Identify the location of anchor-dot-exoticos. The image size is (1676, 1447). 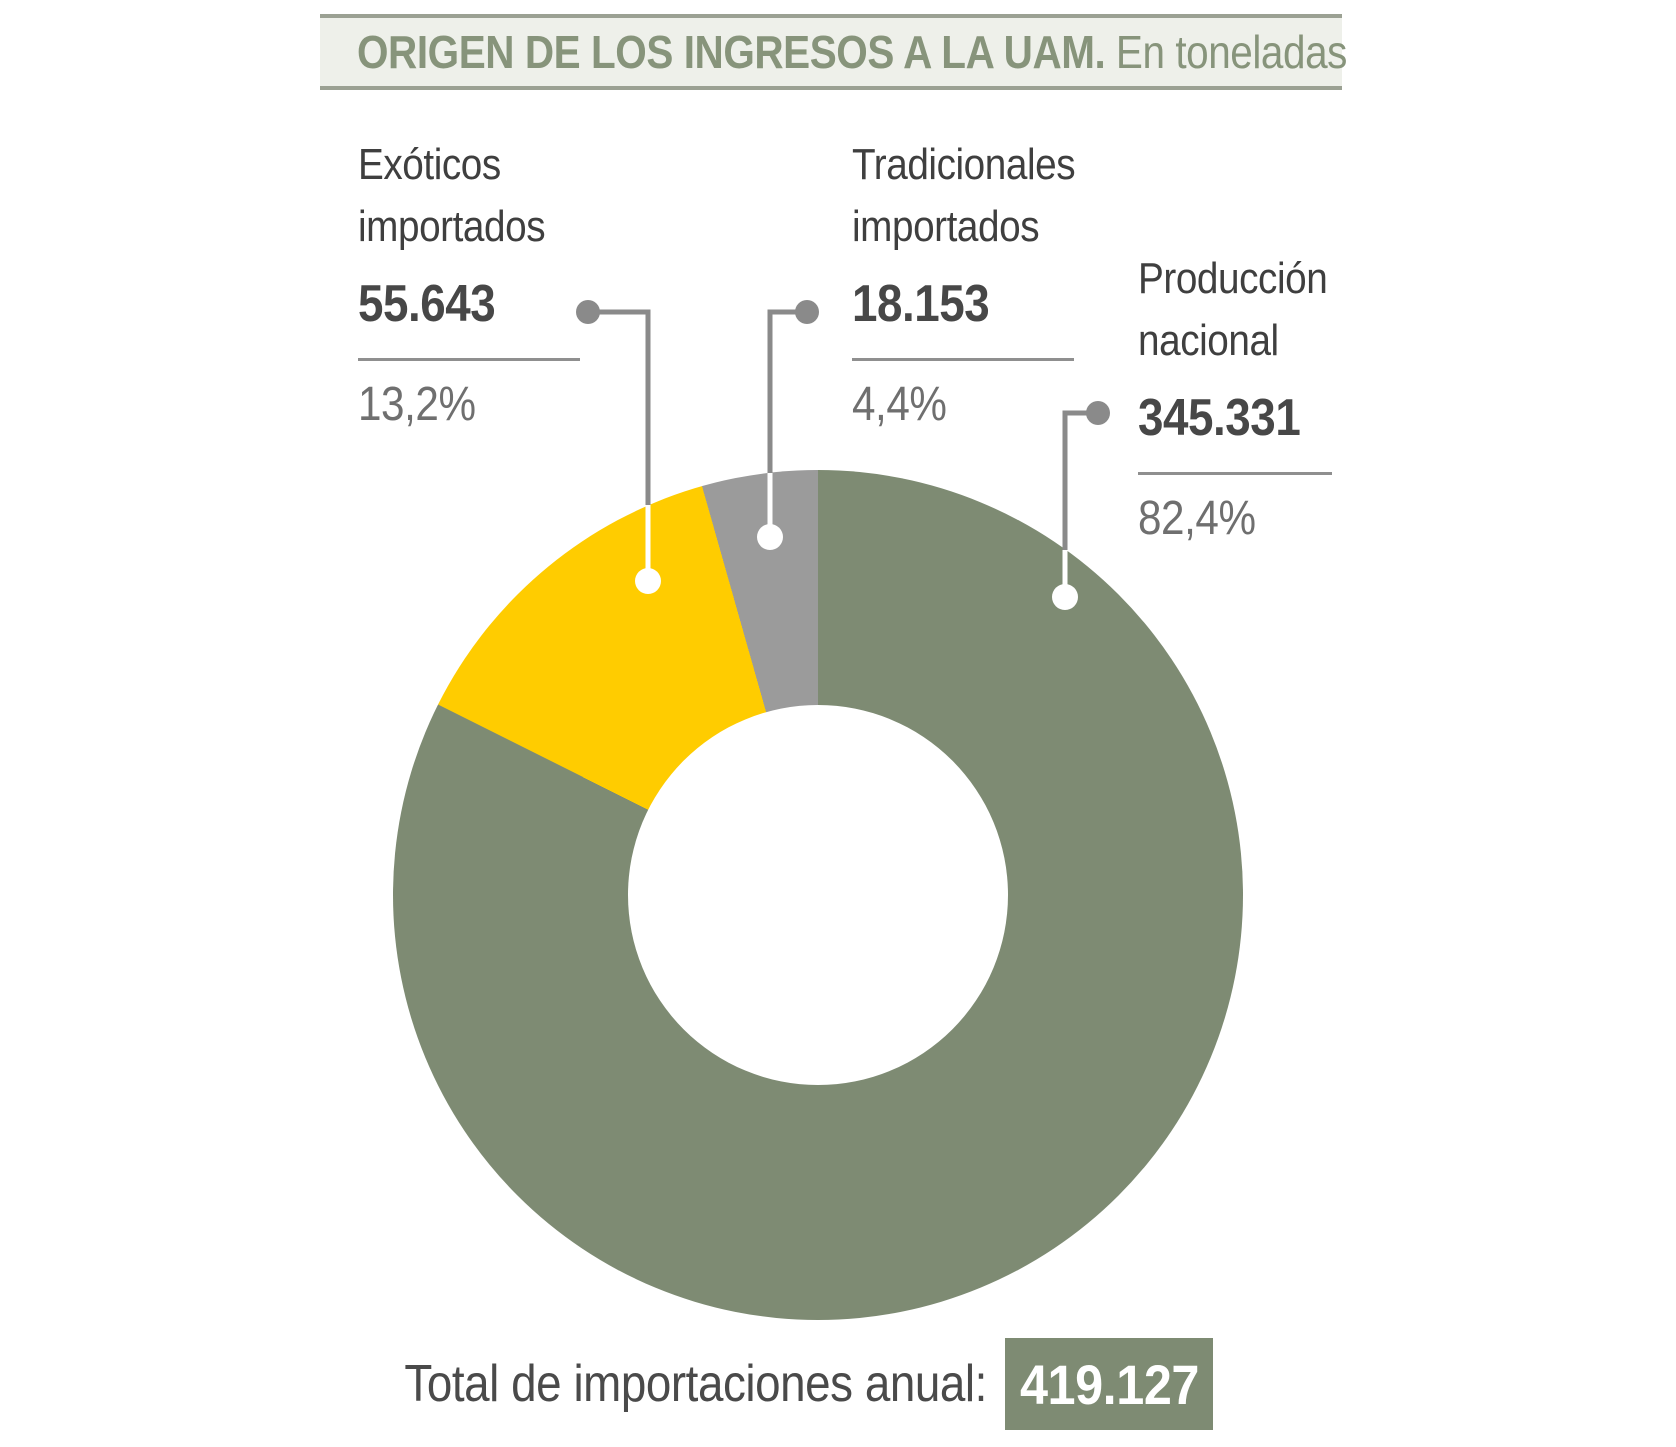
(648, 581).